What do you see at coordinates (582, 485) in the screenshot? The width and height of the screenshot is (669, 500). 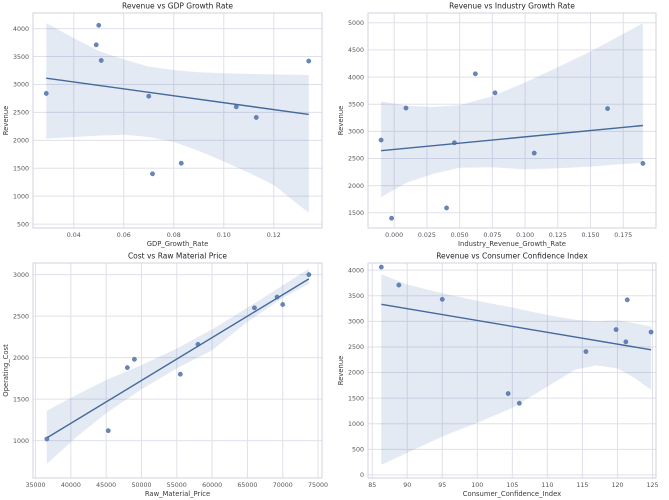 I see `x-tick-label: 115` at bounding box center [582, 485].